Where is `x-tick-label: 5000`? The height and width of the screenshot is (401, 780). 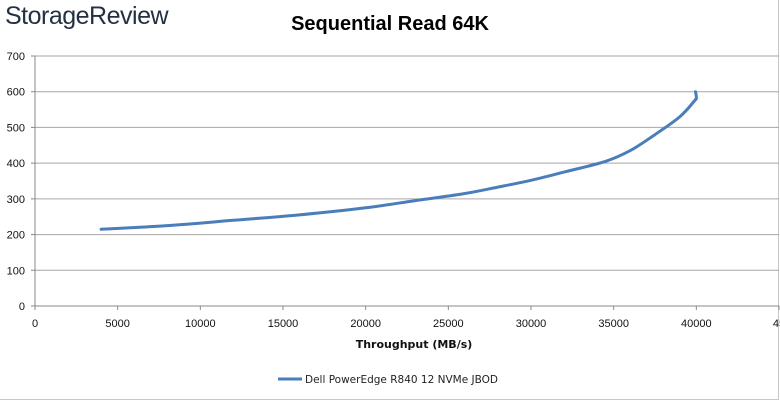
x-tick-label: 5000 is located at coordinates (117, 324).